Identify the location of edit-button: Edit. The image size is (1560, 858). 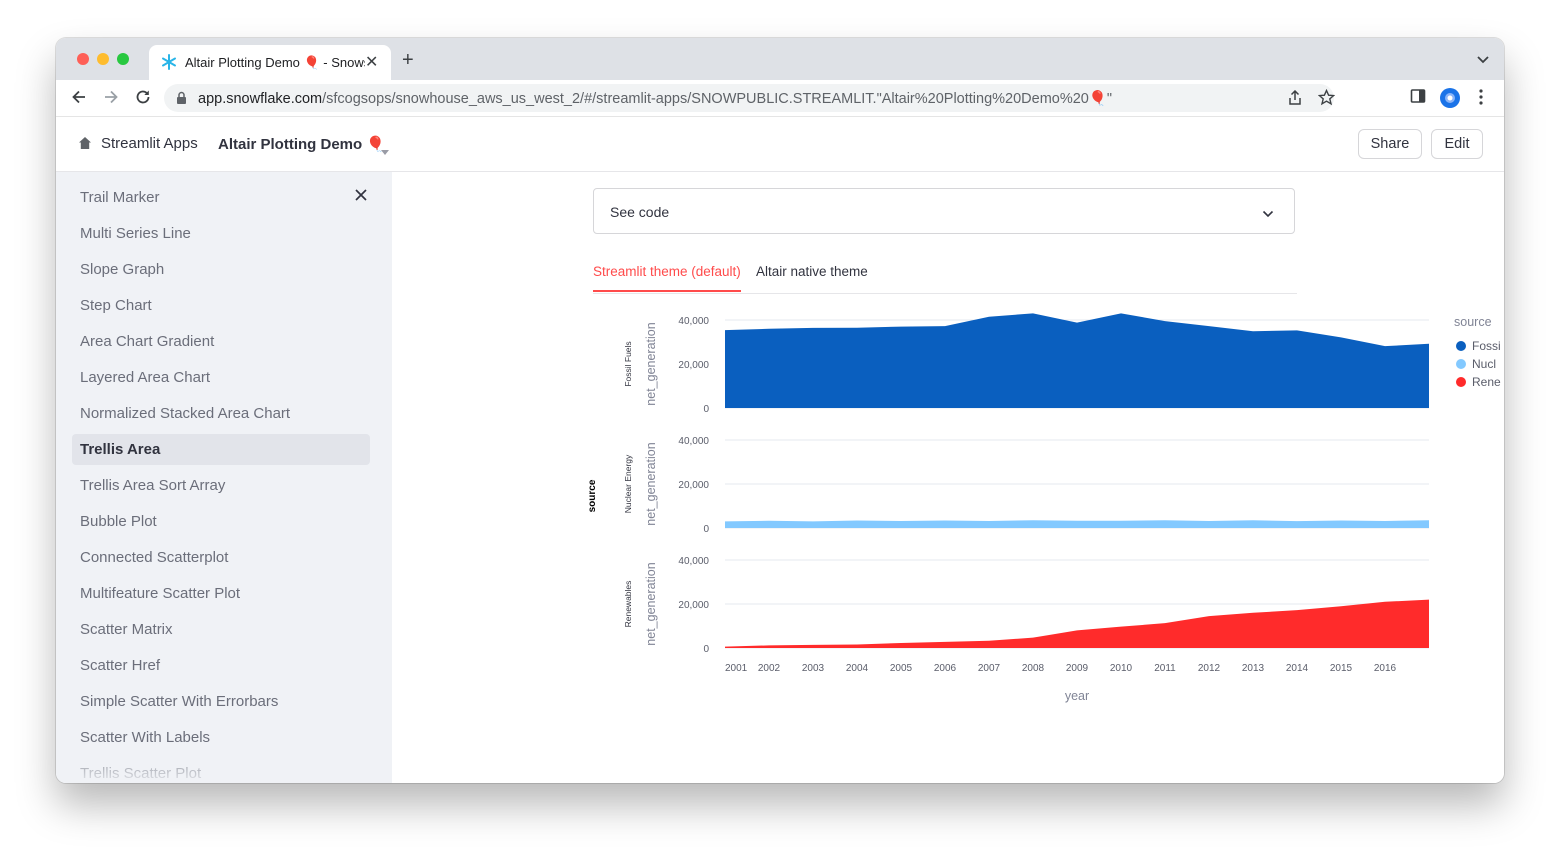
(1457, 144).